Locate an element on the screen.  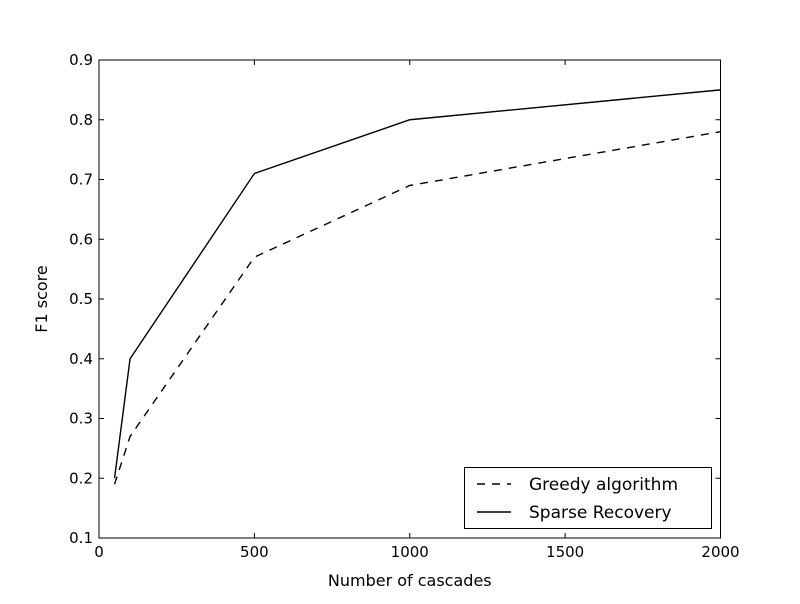
legend-label-sparse-recovery: Sparse Recovery is located at coordinates (600, 513).